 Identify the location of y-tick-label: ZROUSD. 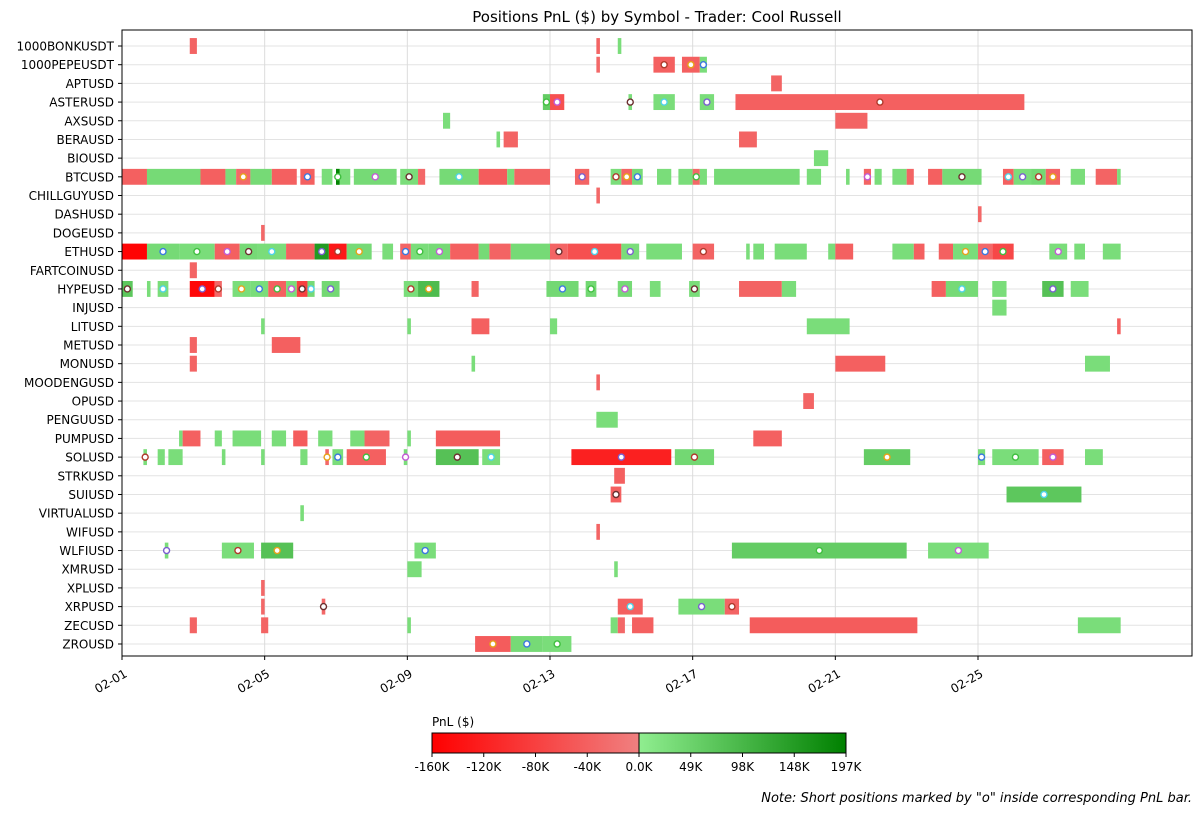
(88, 644).